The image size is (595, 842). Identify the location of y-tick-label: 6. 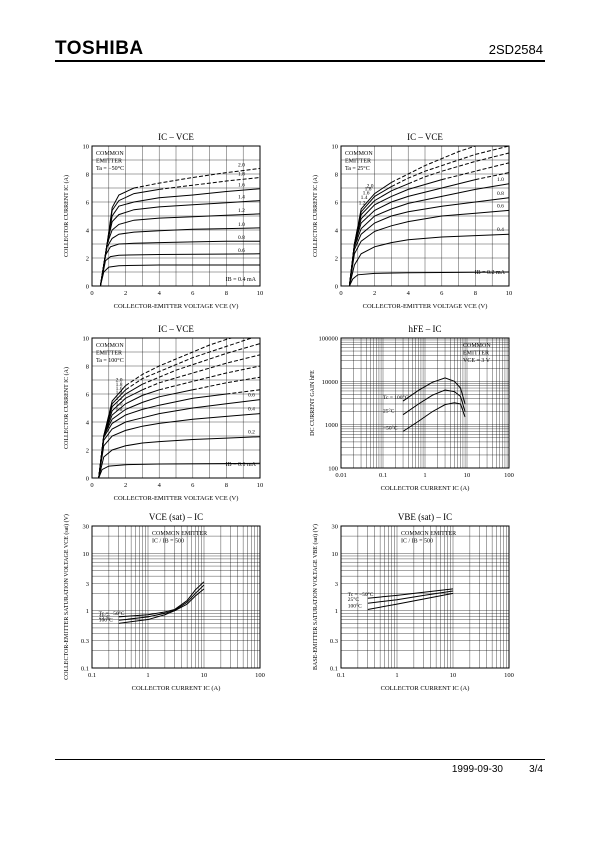
(88, 395).